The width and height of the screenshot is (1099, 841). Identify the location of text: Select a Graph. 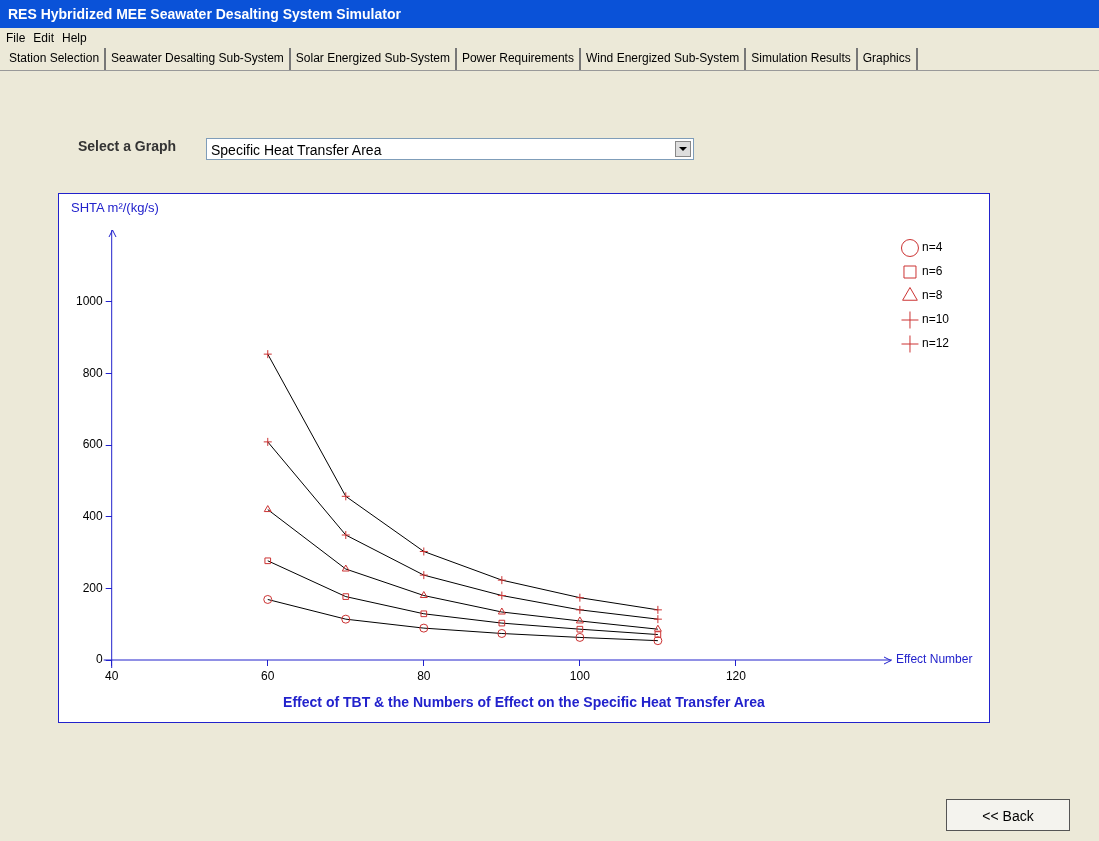
(127, 146).